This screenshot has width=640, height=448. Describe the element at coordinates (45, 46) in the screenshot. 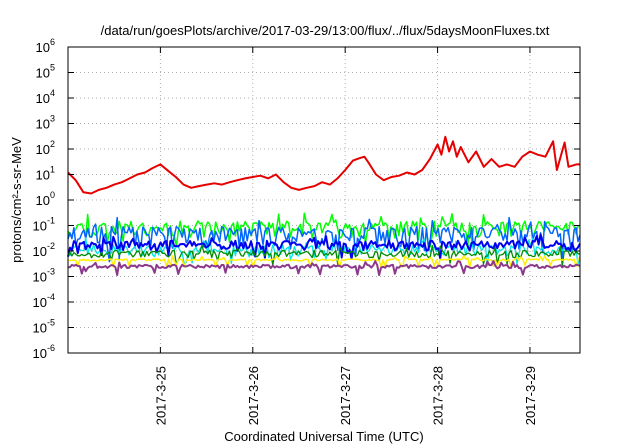

I see `y-tick-label: 10⁶` at that location.